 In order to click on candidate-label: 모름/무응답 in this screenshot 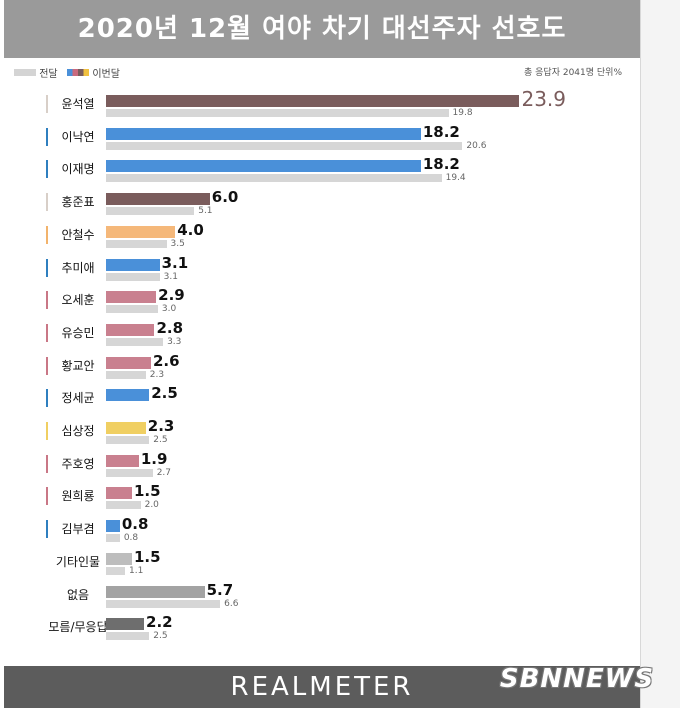, I will do `click(78, 627)`.